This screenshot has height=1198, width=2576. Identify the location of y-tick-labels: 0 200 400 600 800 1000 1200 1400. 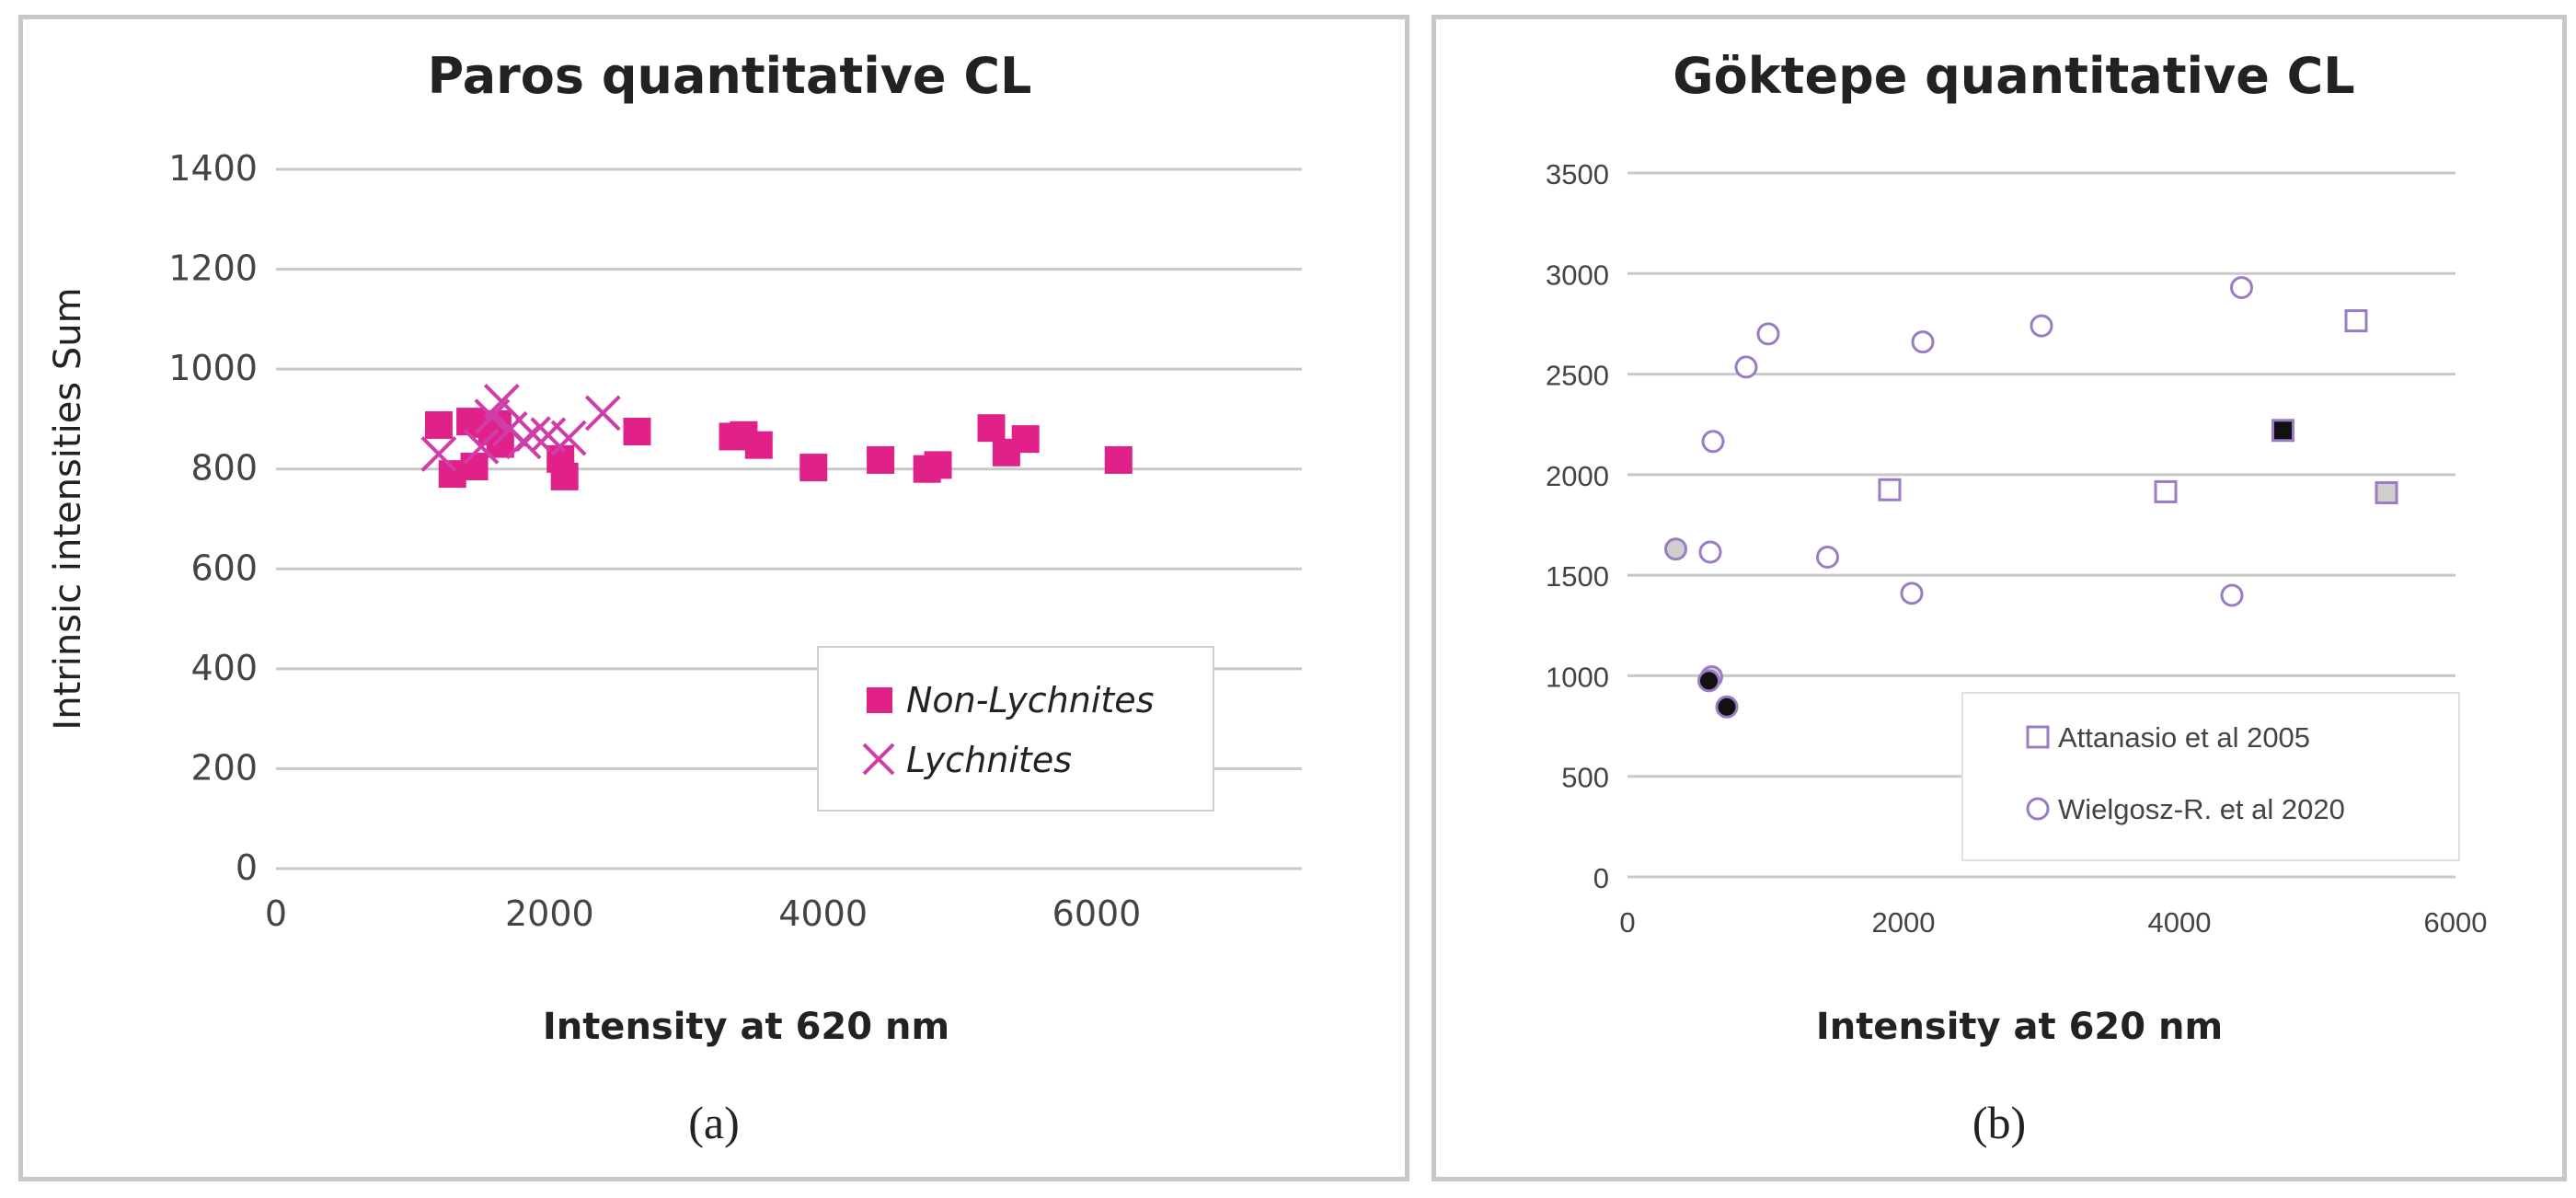
(213, 518).